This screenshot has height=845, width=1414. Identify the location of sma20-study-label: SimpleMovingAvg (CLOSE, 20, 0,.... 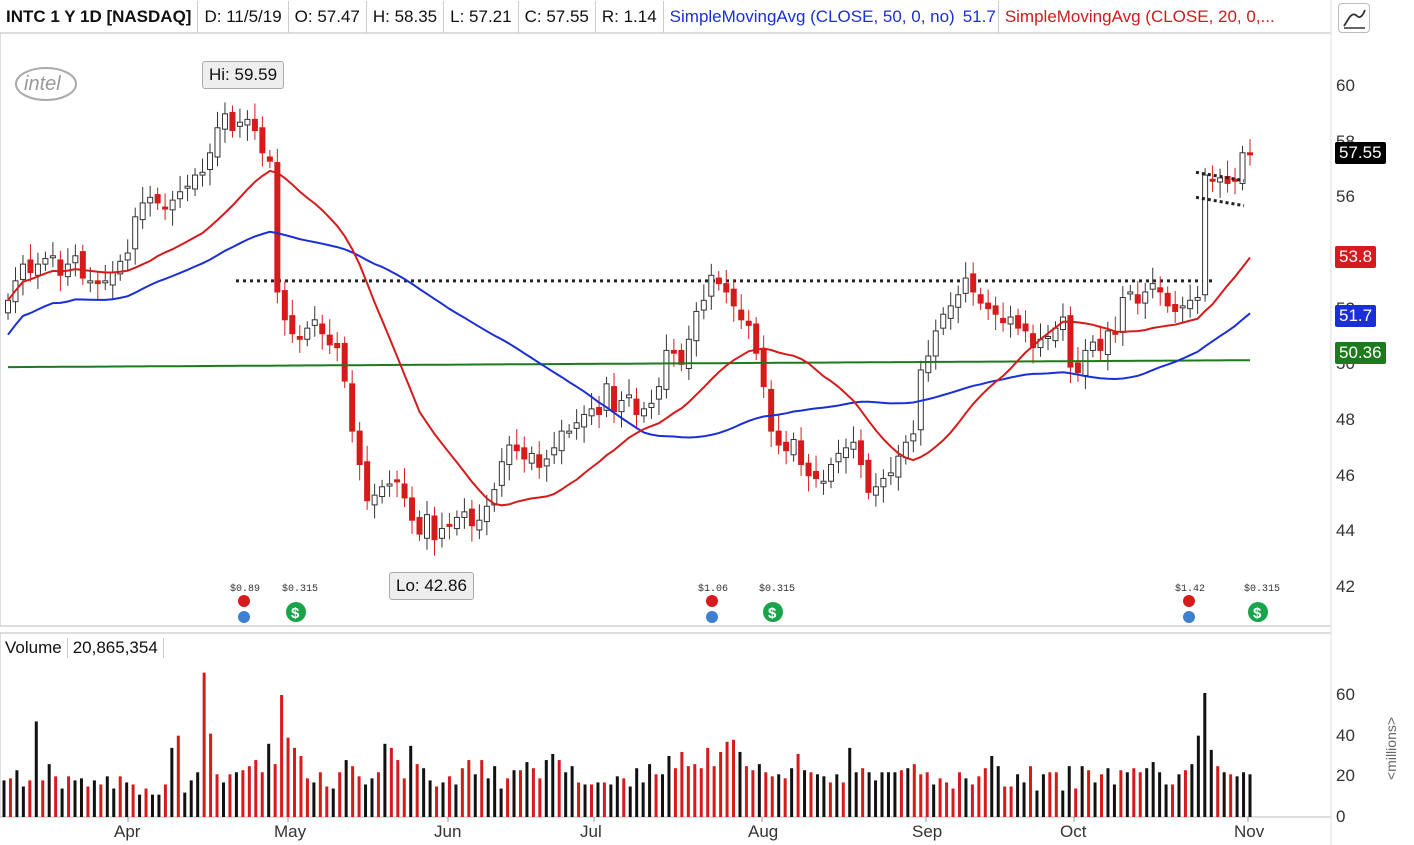
(1139, 16).